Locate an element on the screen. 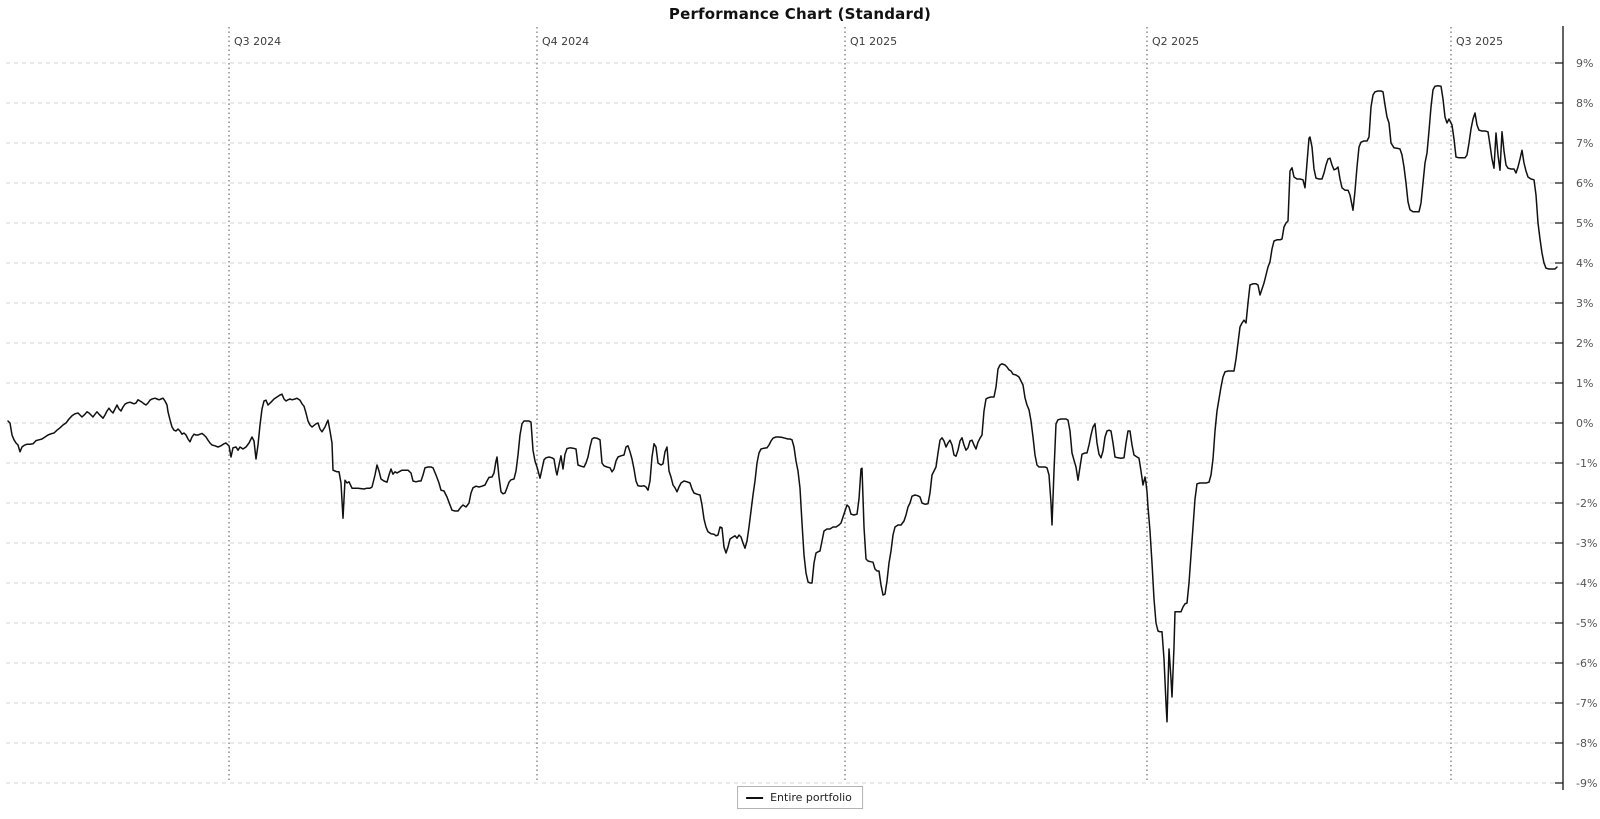 The image size is (1600, 819). y-tick-label: 8% is located at coordinates (1584, 103).